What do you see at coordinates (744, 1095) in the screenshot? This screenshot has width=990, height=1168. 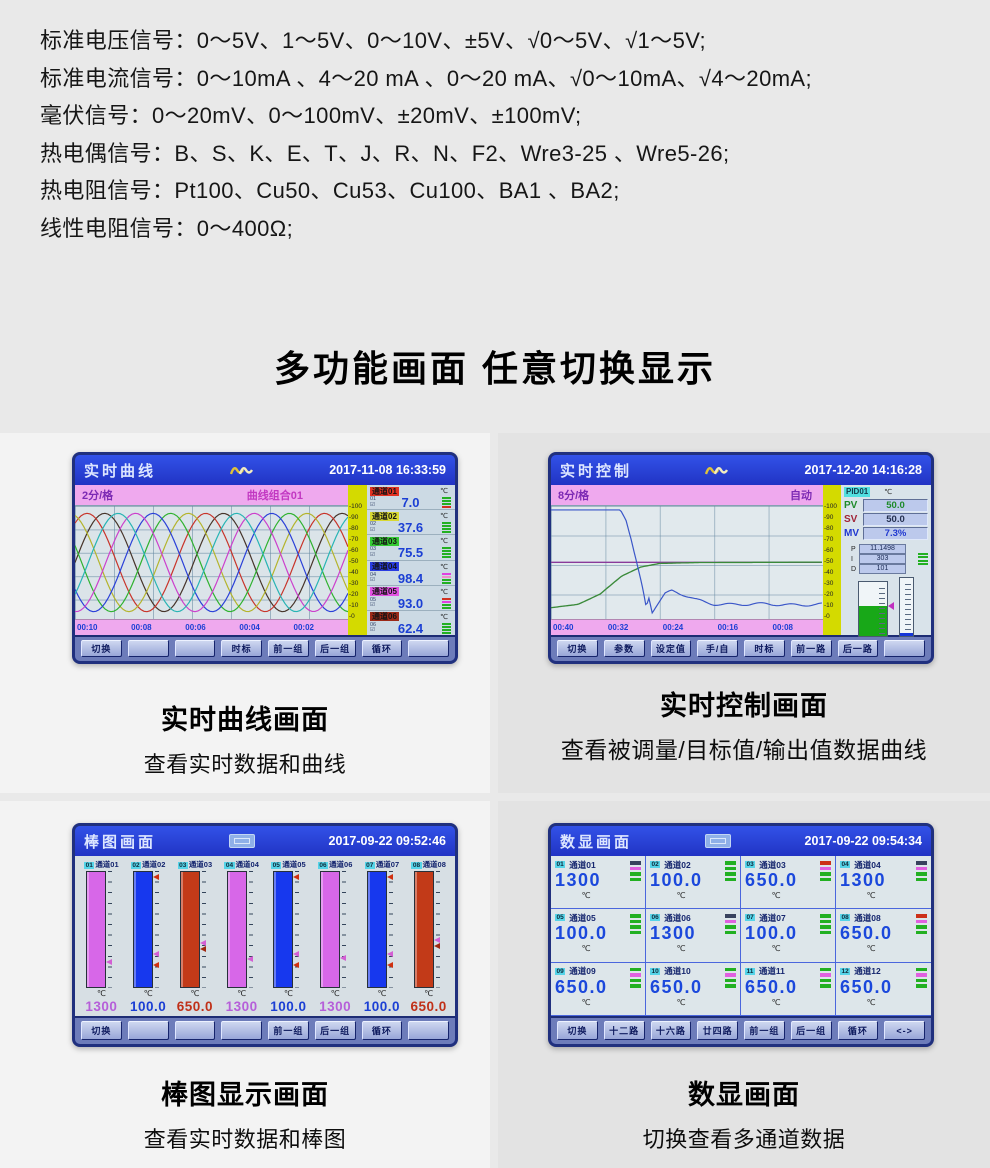 I see `caption-title: 数显画面` at bounding box center [744, 1095].